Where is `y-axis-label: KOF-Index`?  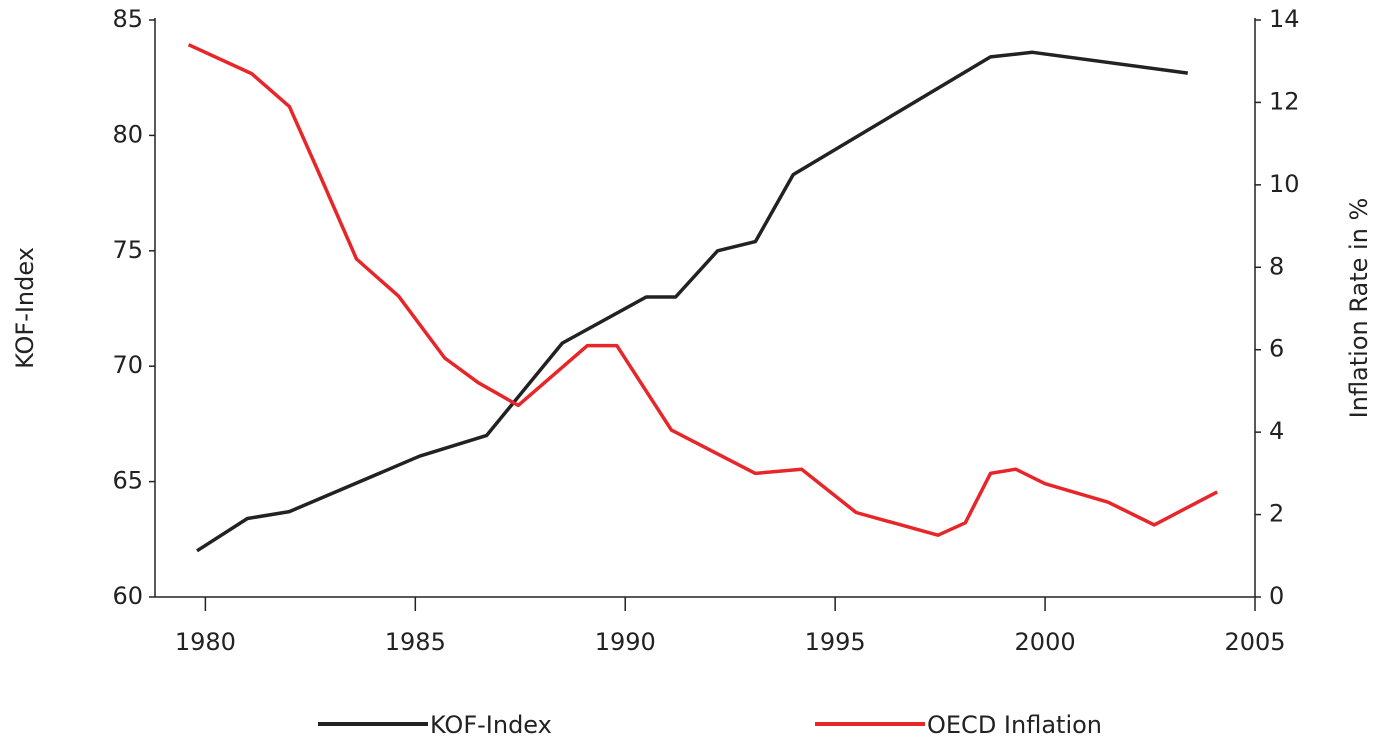 y-axis-label: KOF-Index is located at coordinates (25, 308).